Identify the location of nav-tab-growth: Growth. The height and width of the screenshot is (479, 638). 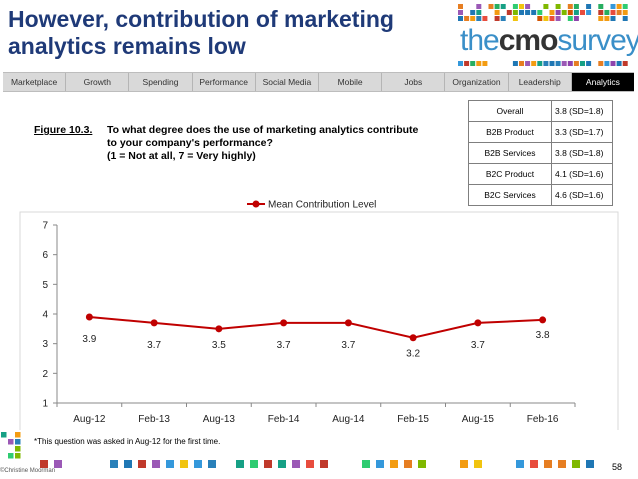
(98, 82).